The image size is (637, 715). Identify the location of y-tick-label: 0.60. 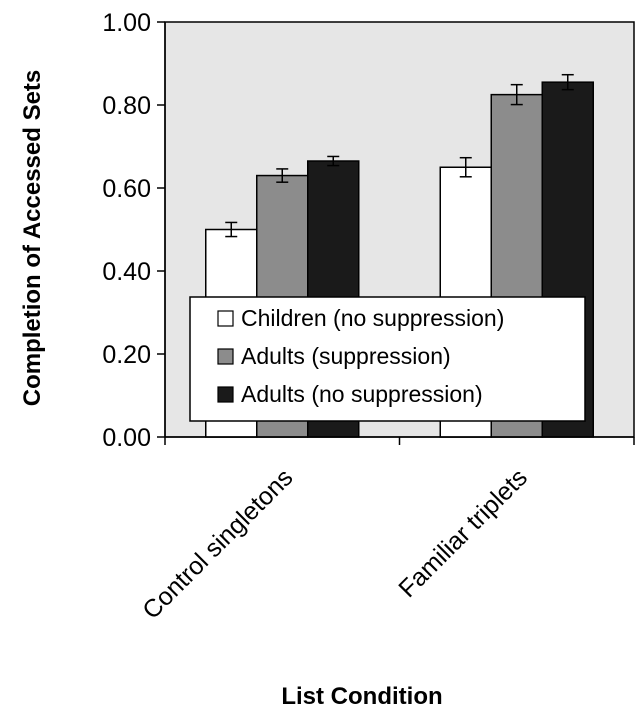
(126, 189).